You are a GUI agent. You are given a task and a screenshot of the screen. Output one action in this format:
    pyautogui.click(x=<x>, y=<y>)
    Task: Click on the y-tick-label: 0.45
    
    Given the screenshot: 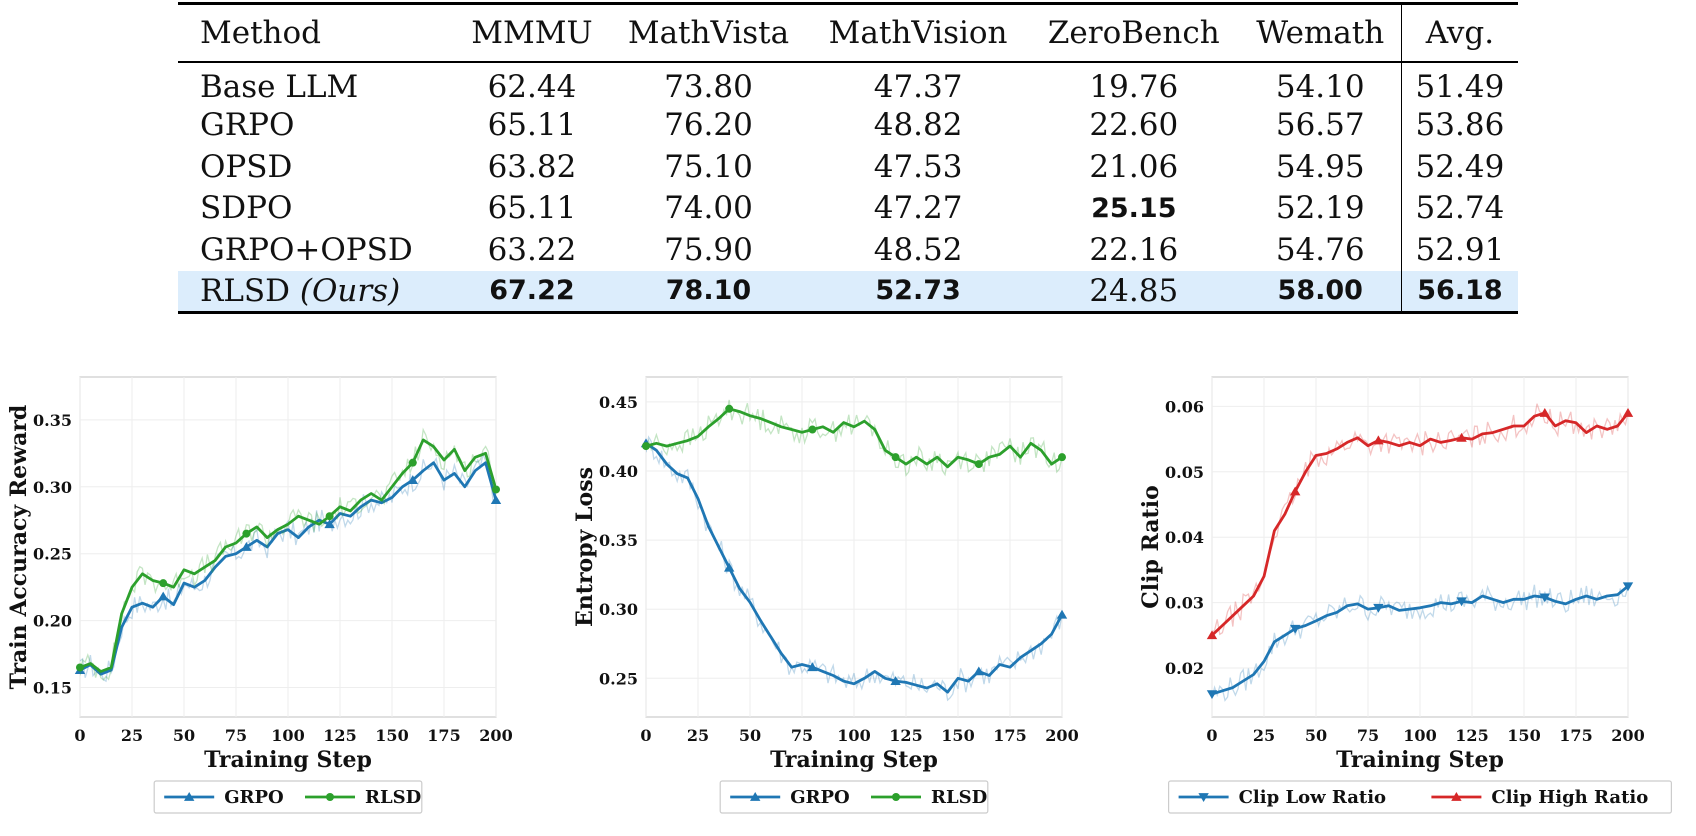 What is the action you would take?
    pyautogui.click(x=618, y=402)
    